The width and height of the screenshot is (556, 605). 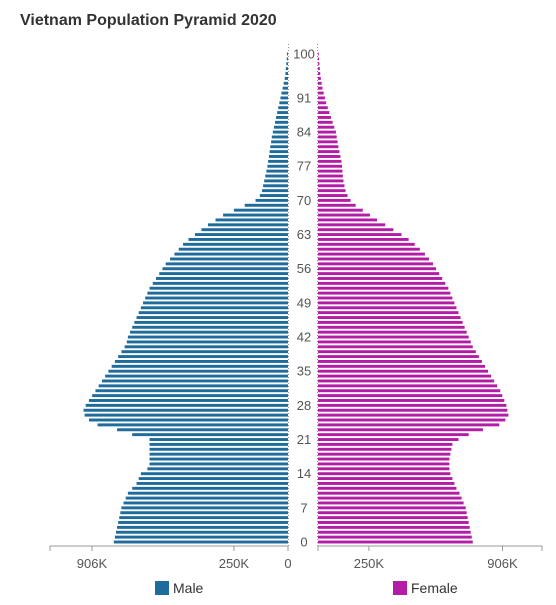 What do you see at coordinates (434, 588) in the screenshot?
I see `legend-label-female: Female` at bounding box center [434, 588].